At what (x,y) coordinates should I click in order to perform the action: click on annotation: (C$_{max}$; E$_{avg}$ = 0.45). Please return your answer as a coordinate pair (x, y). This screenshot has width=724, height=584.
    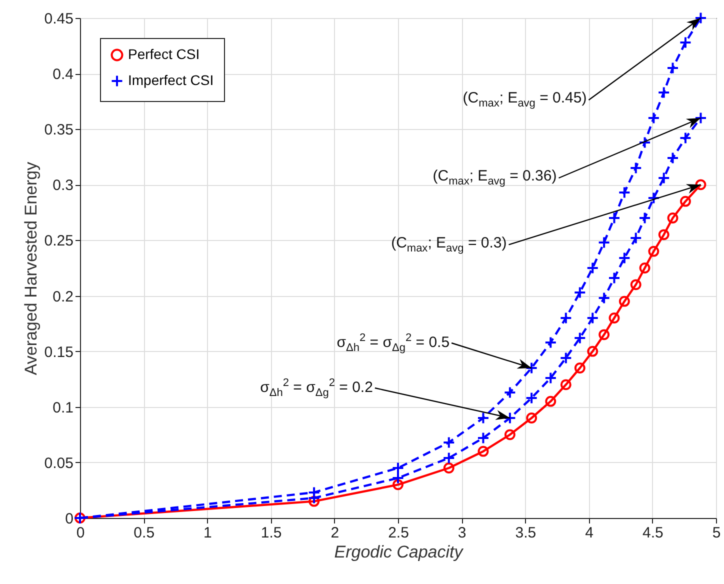
    Looking at the image, I should click on (524, 99).